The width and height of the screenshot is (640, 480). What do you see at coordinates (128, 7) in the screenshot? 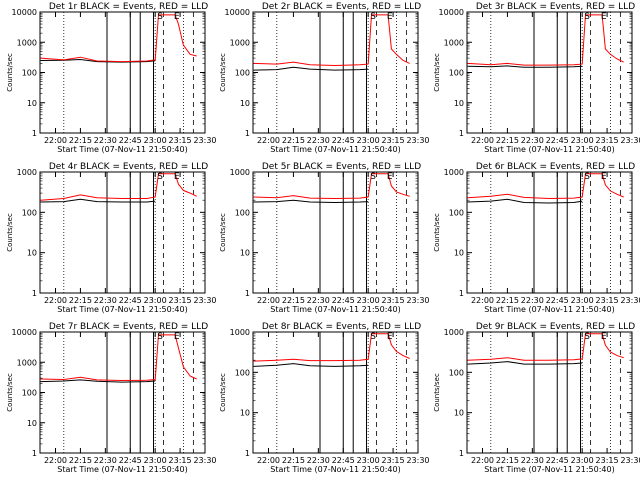
I see `panel-title: Det 1r BLACK = Events, RED = LLD` at bounding box center [128, 7].